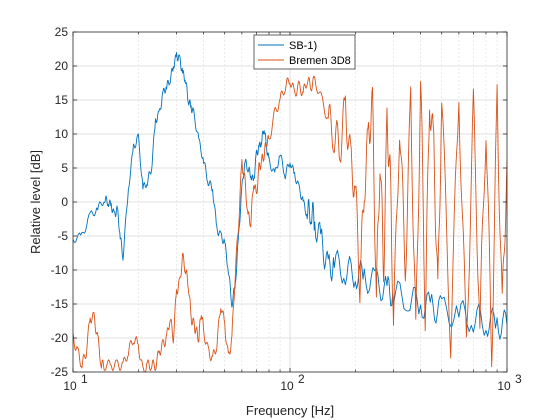 This screenshot has width=560, height=420. I want to click on y-tick-label: -5, so click(62, 236).